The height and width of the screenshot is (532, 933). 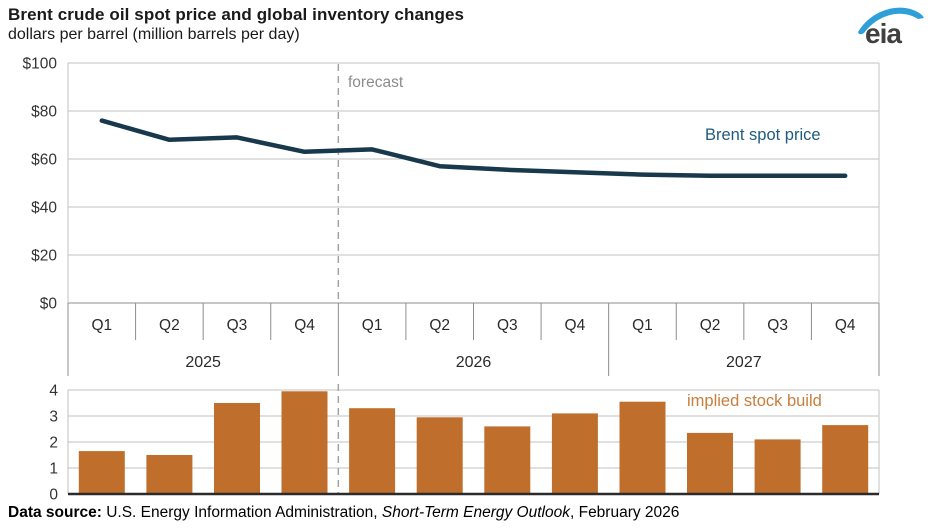 What do you see at coordinates (845, 325) in the screenshot?
I see `quarter-label-2027-Q4: Q4` at bounding box center [845, 325].